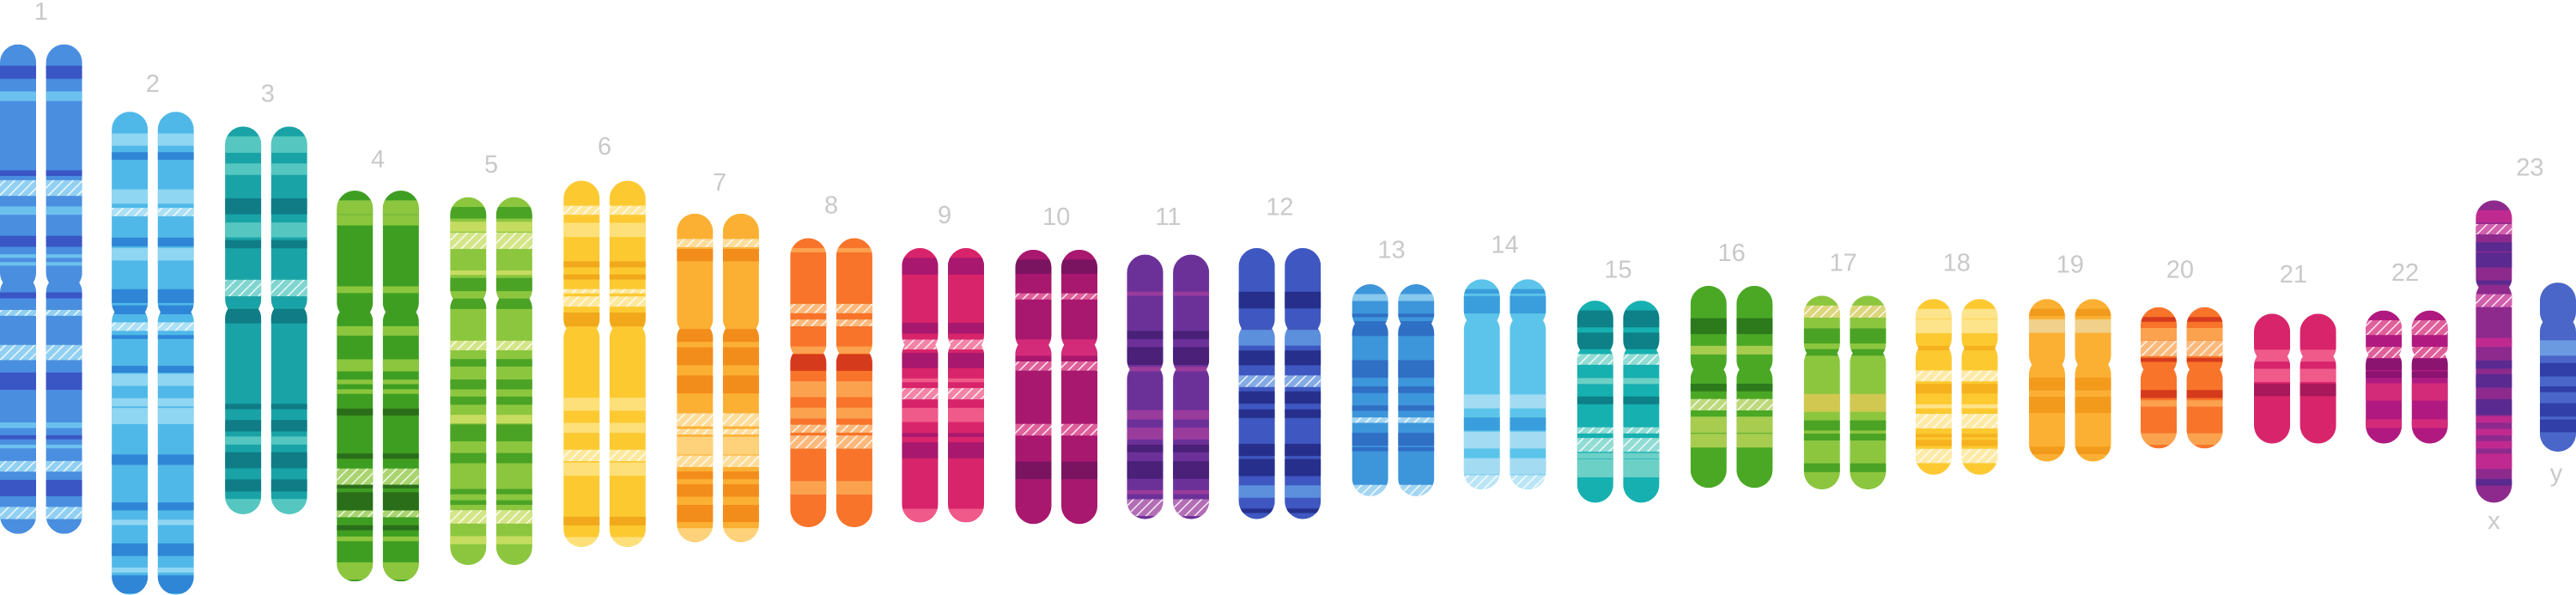  Describe the element at coordinates (1168, 217) in the screenshot. I see `chromosome-label: 11` at that location.